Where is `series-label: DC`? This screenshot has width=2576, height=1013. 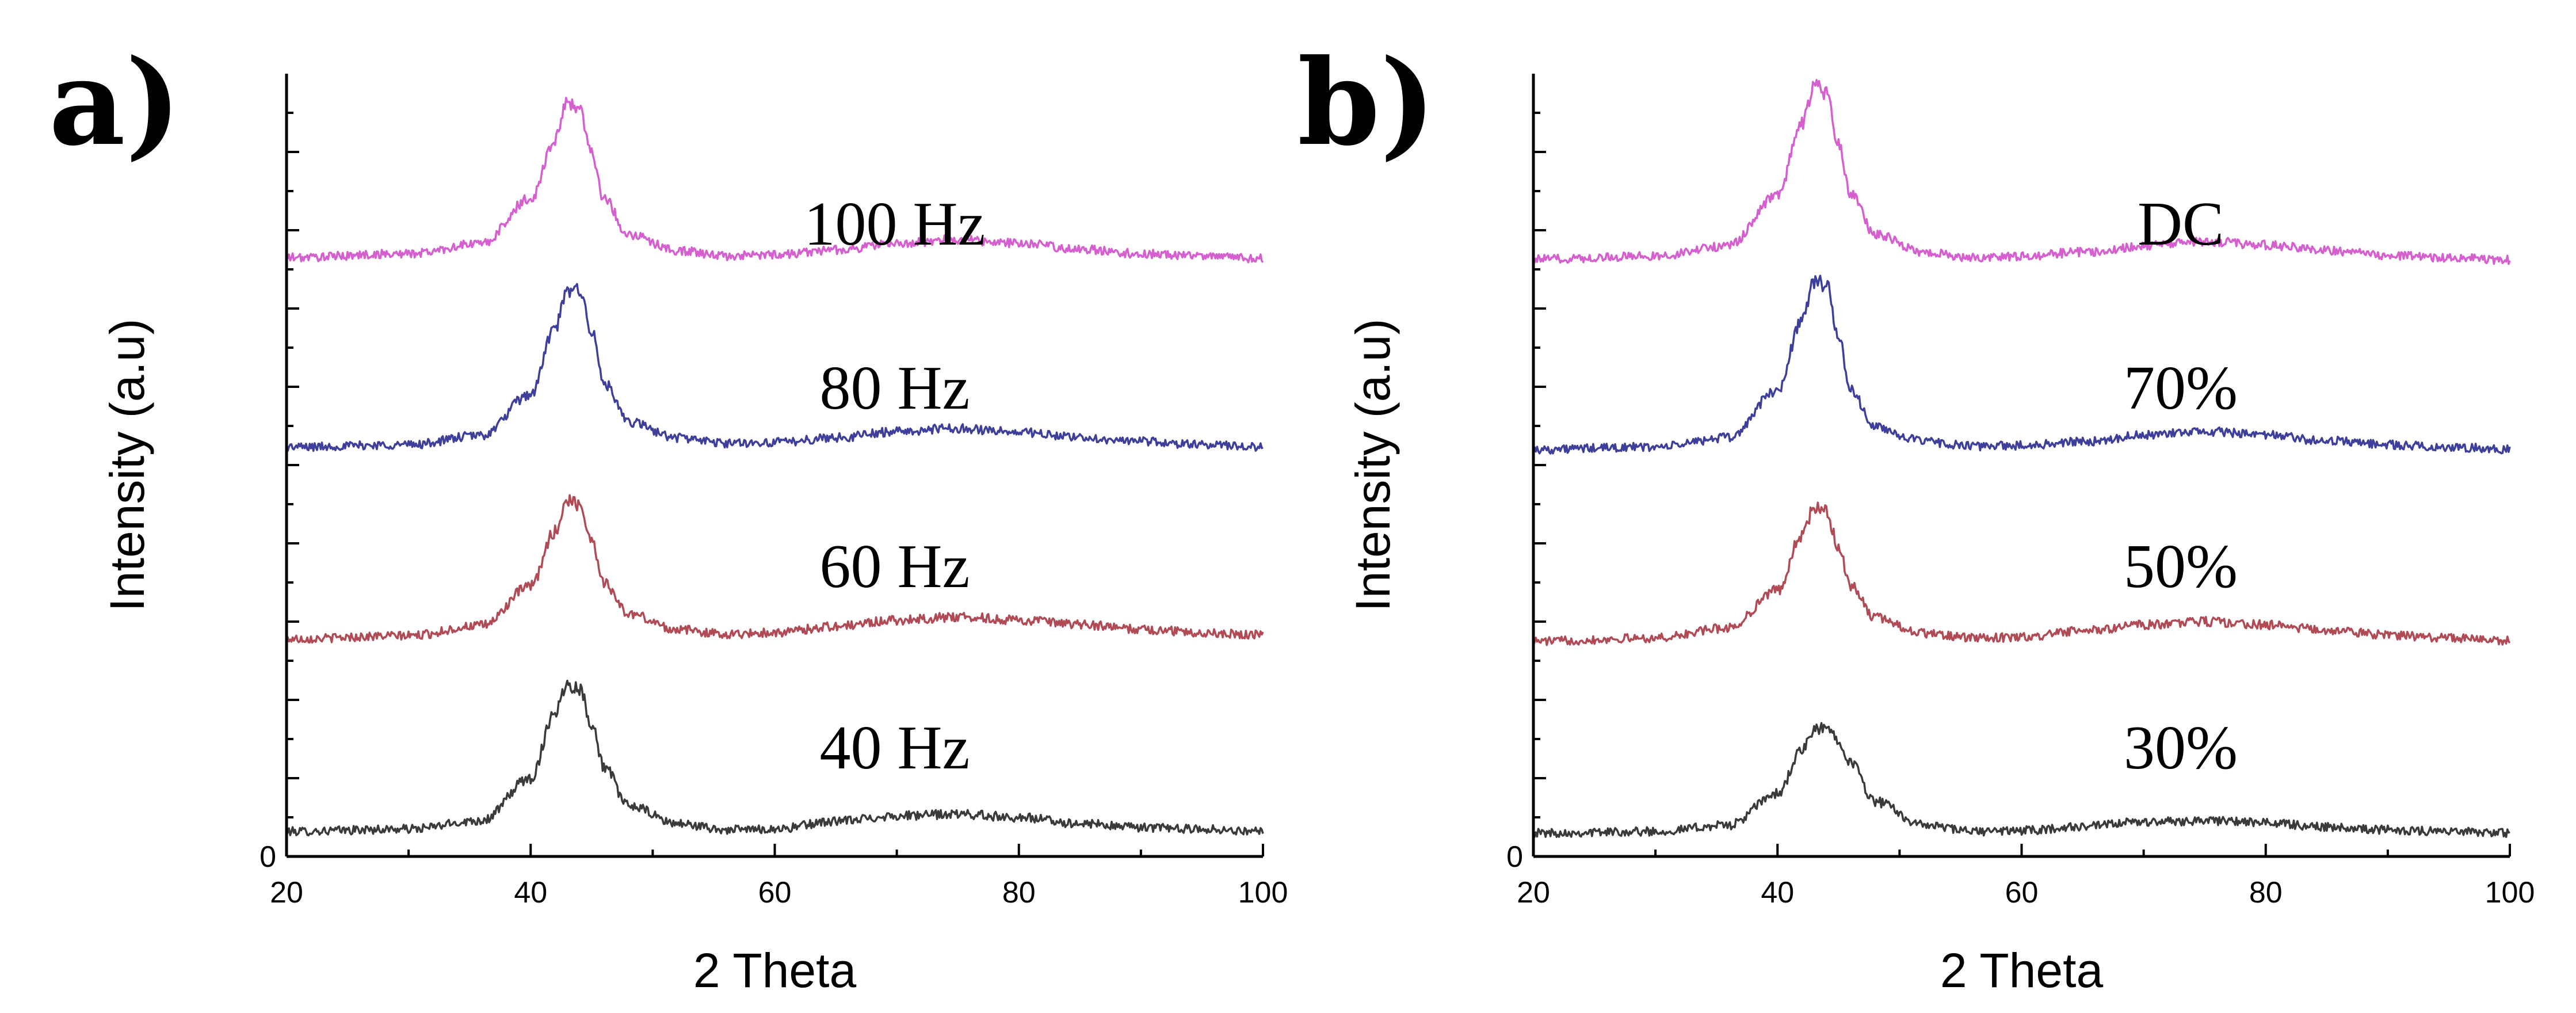
series-label: DC is located at coordinates (2181, 224).